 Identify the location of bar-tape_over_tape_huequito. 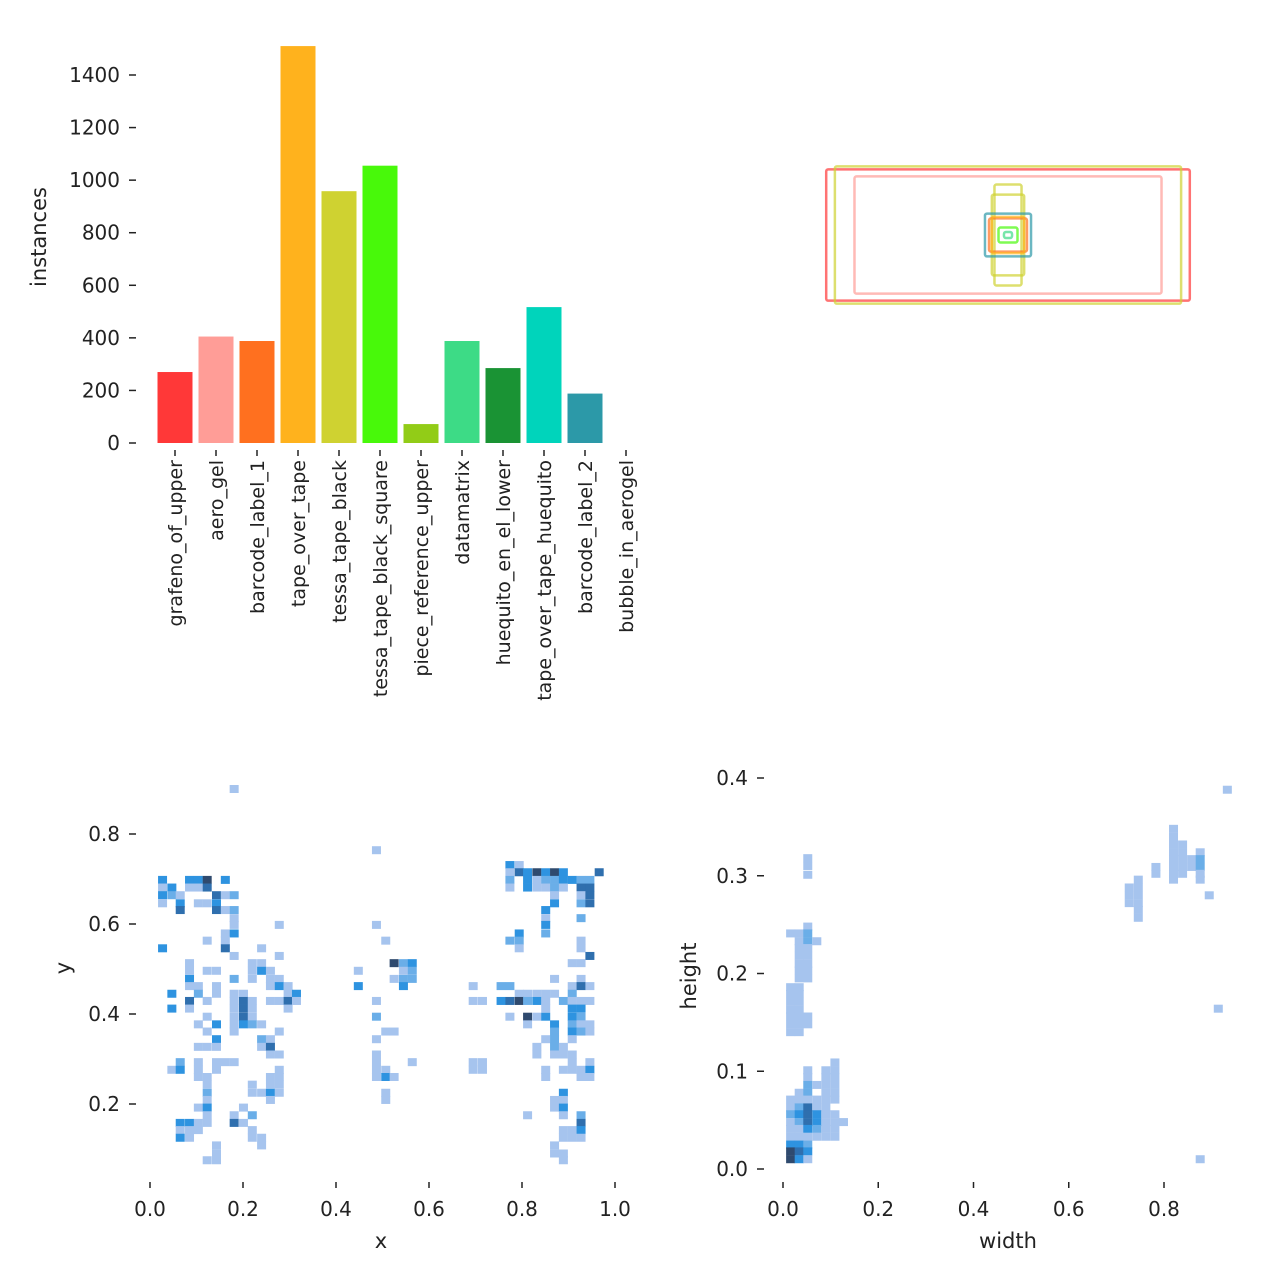
(544, 375).